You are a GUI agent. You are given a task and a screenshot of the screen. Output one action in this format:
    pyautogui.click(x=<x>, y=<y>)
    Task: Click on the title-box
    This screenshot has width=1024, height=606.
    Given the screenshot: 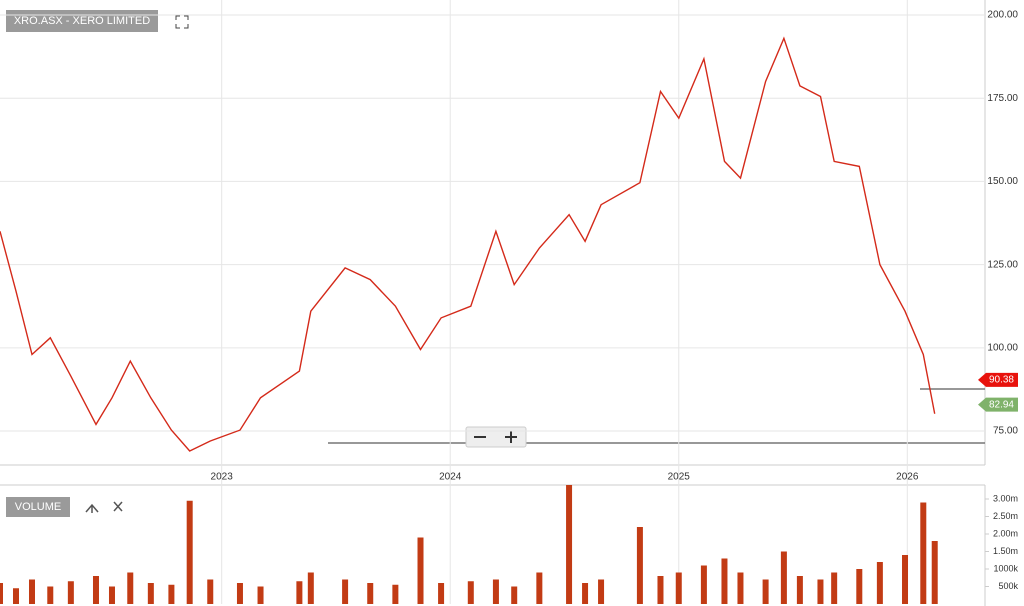 What is the action you would take?
    pyautogui.click(x=82, y=21)
    